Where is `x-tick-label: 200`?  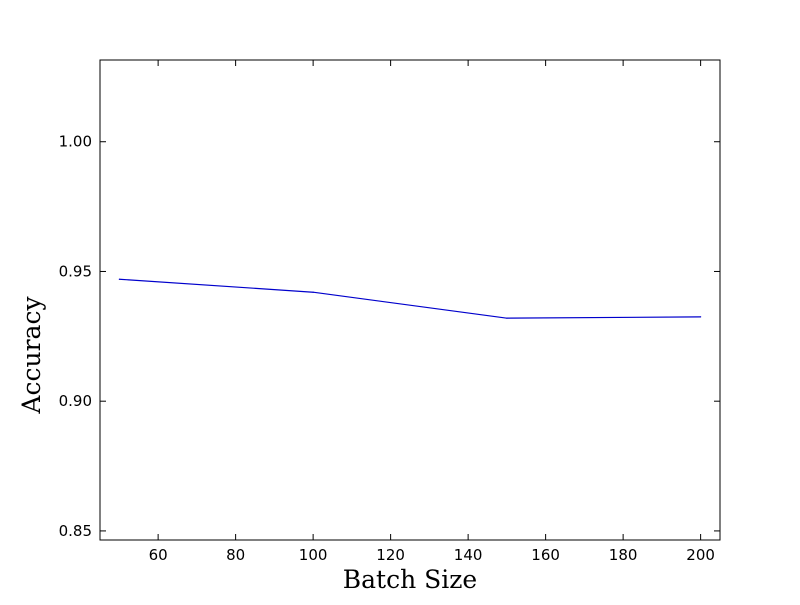 x-tick-label: 200 is located at coordinates (700, 555).